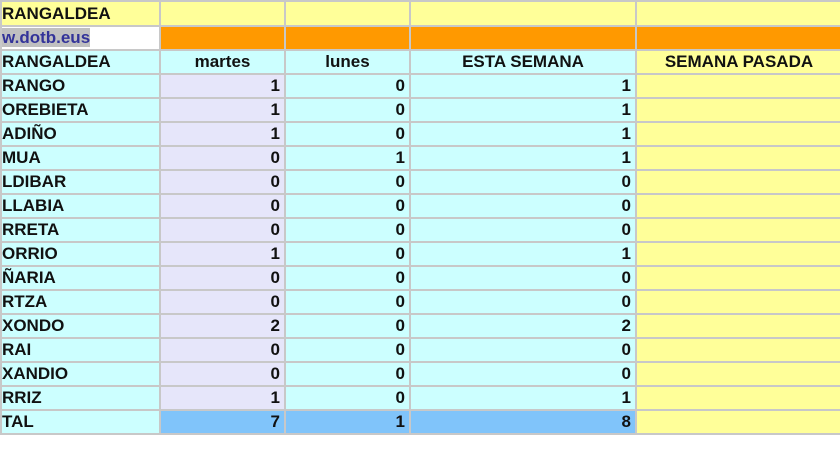 Image resolution: width=840 pixels, height=463 pixels. Describe the element at coordinates (80, 86) in the screenshot. I see `cell: RANGO` at that location.